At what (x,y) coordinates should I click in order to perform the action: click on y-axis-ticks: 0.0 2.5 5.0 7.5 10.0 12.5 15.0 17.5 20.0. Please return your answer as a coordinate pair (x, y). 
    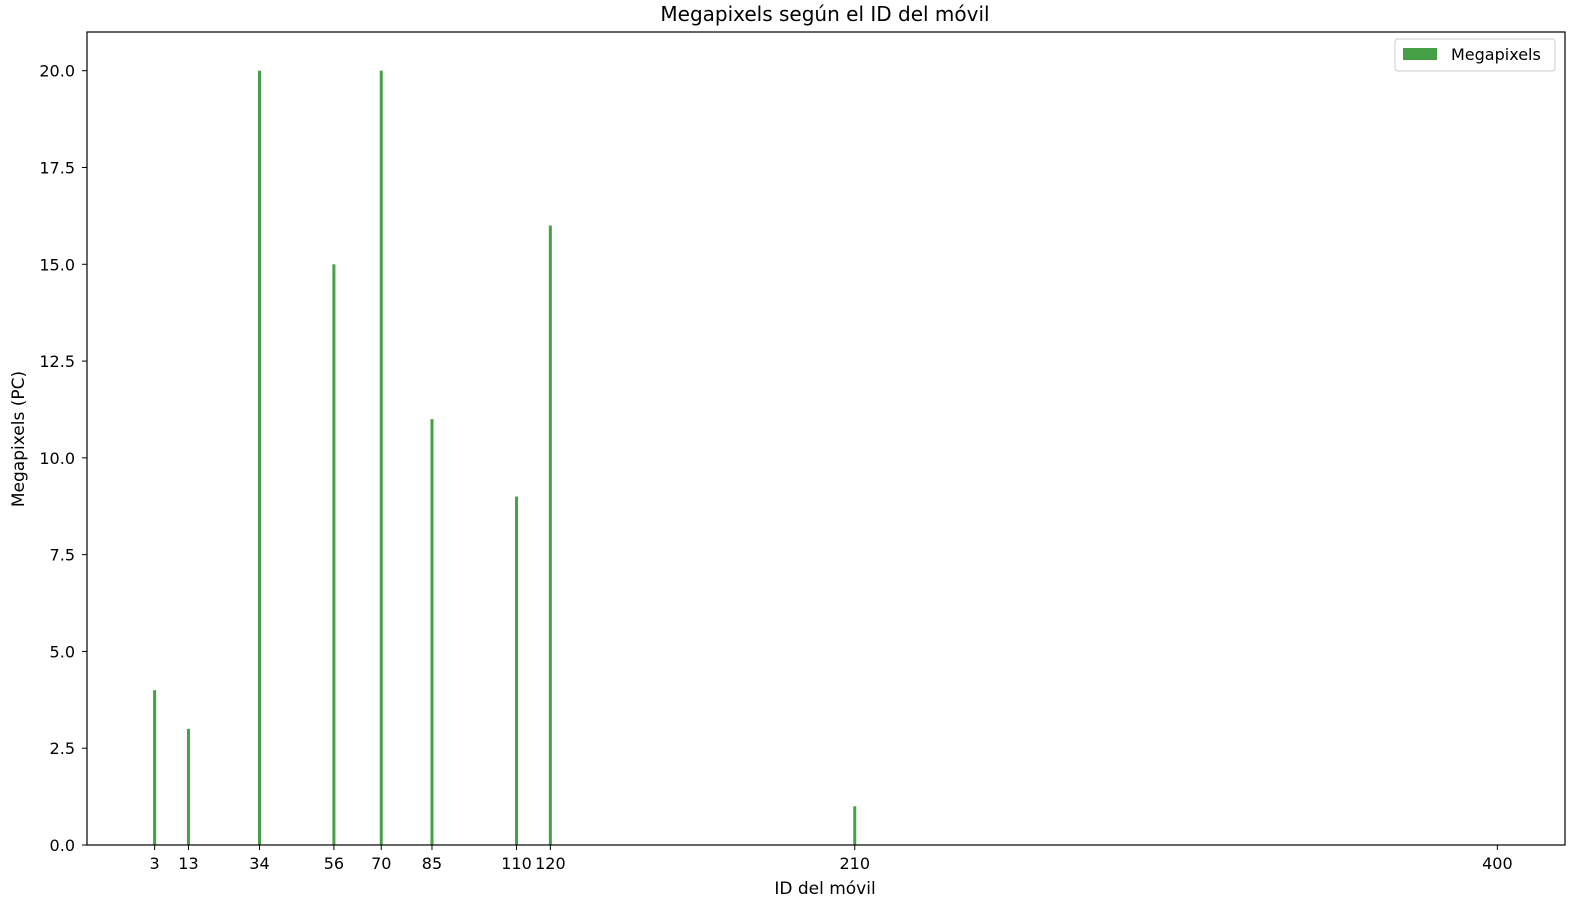
    Looking at the image, I should click on (63, 458).